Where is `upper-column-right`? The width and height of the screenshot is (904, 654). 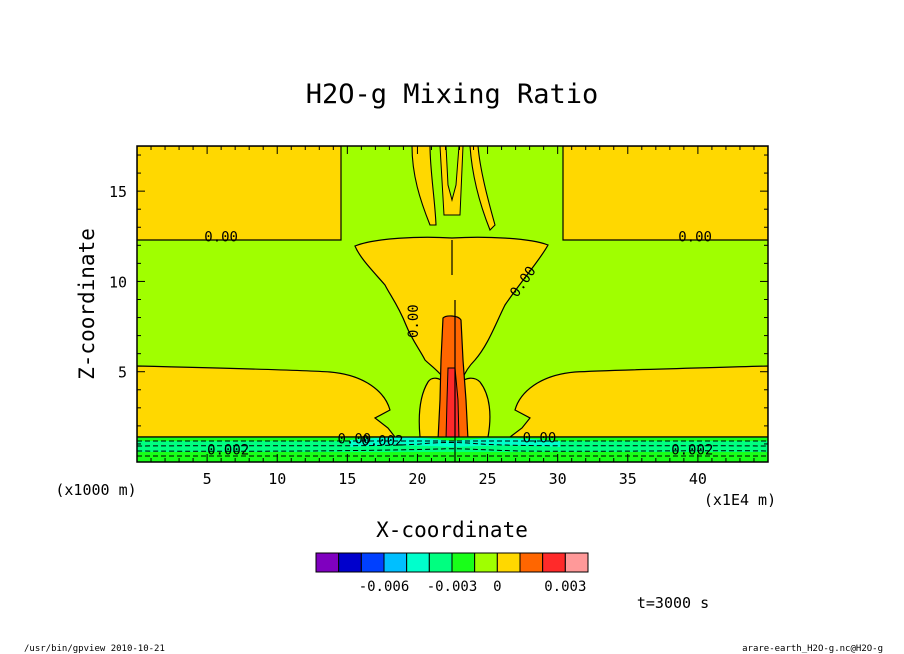
upper-column-right is located at coordinates (482, 188).